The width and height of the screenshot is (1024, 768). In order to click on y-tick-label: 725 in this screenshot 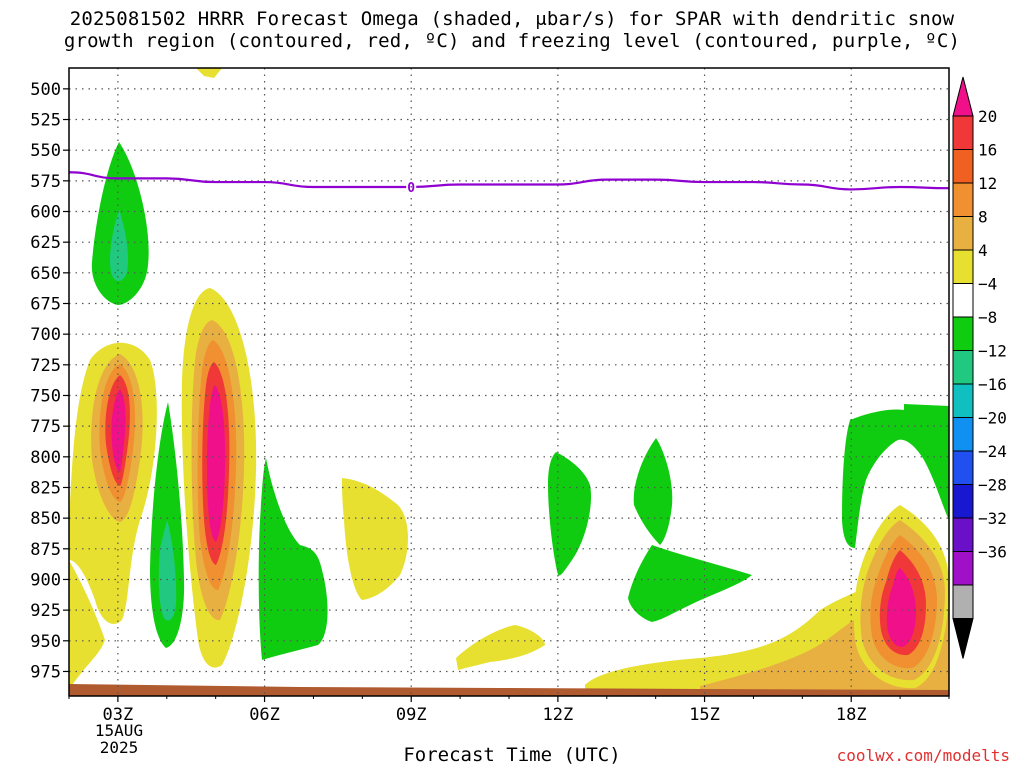, I will do `click(45, 366)`.